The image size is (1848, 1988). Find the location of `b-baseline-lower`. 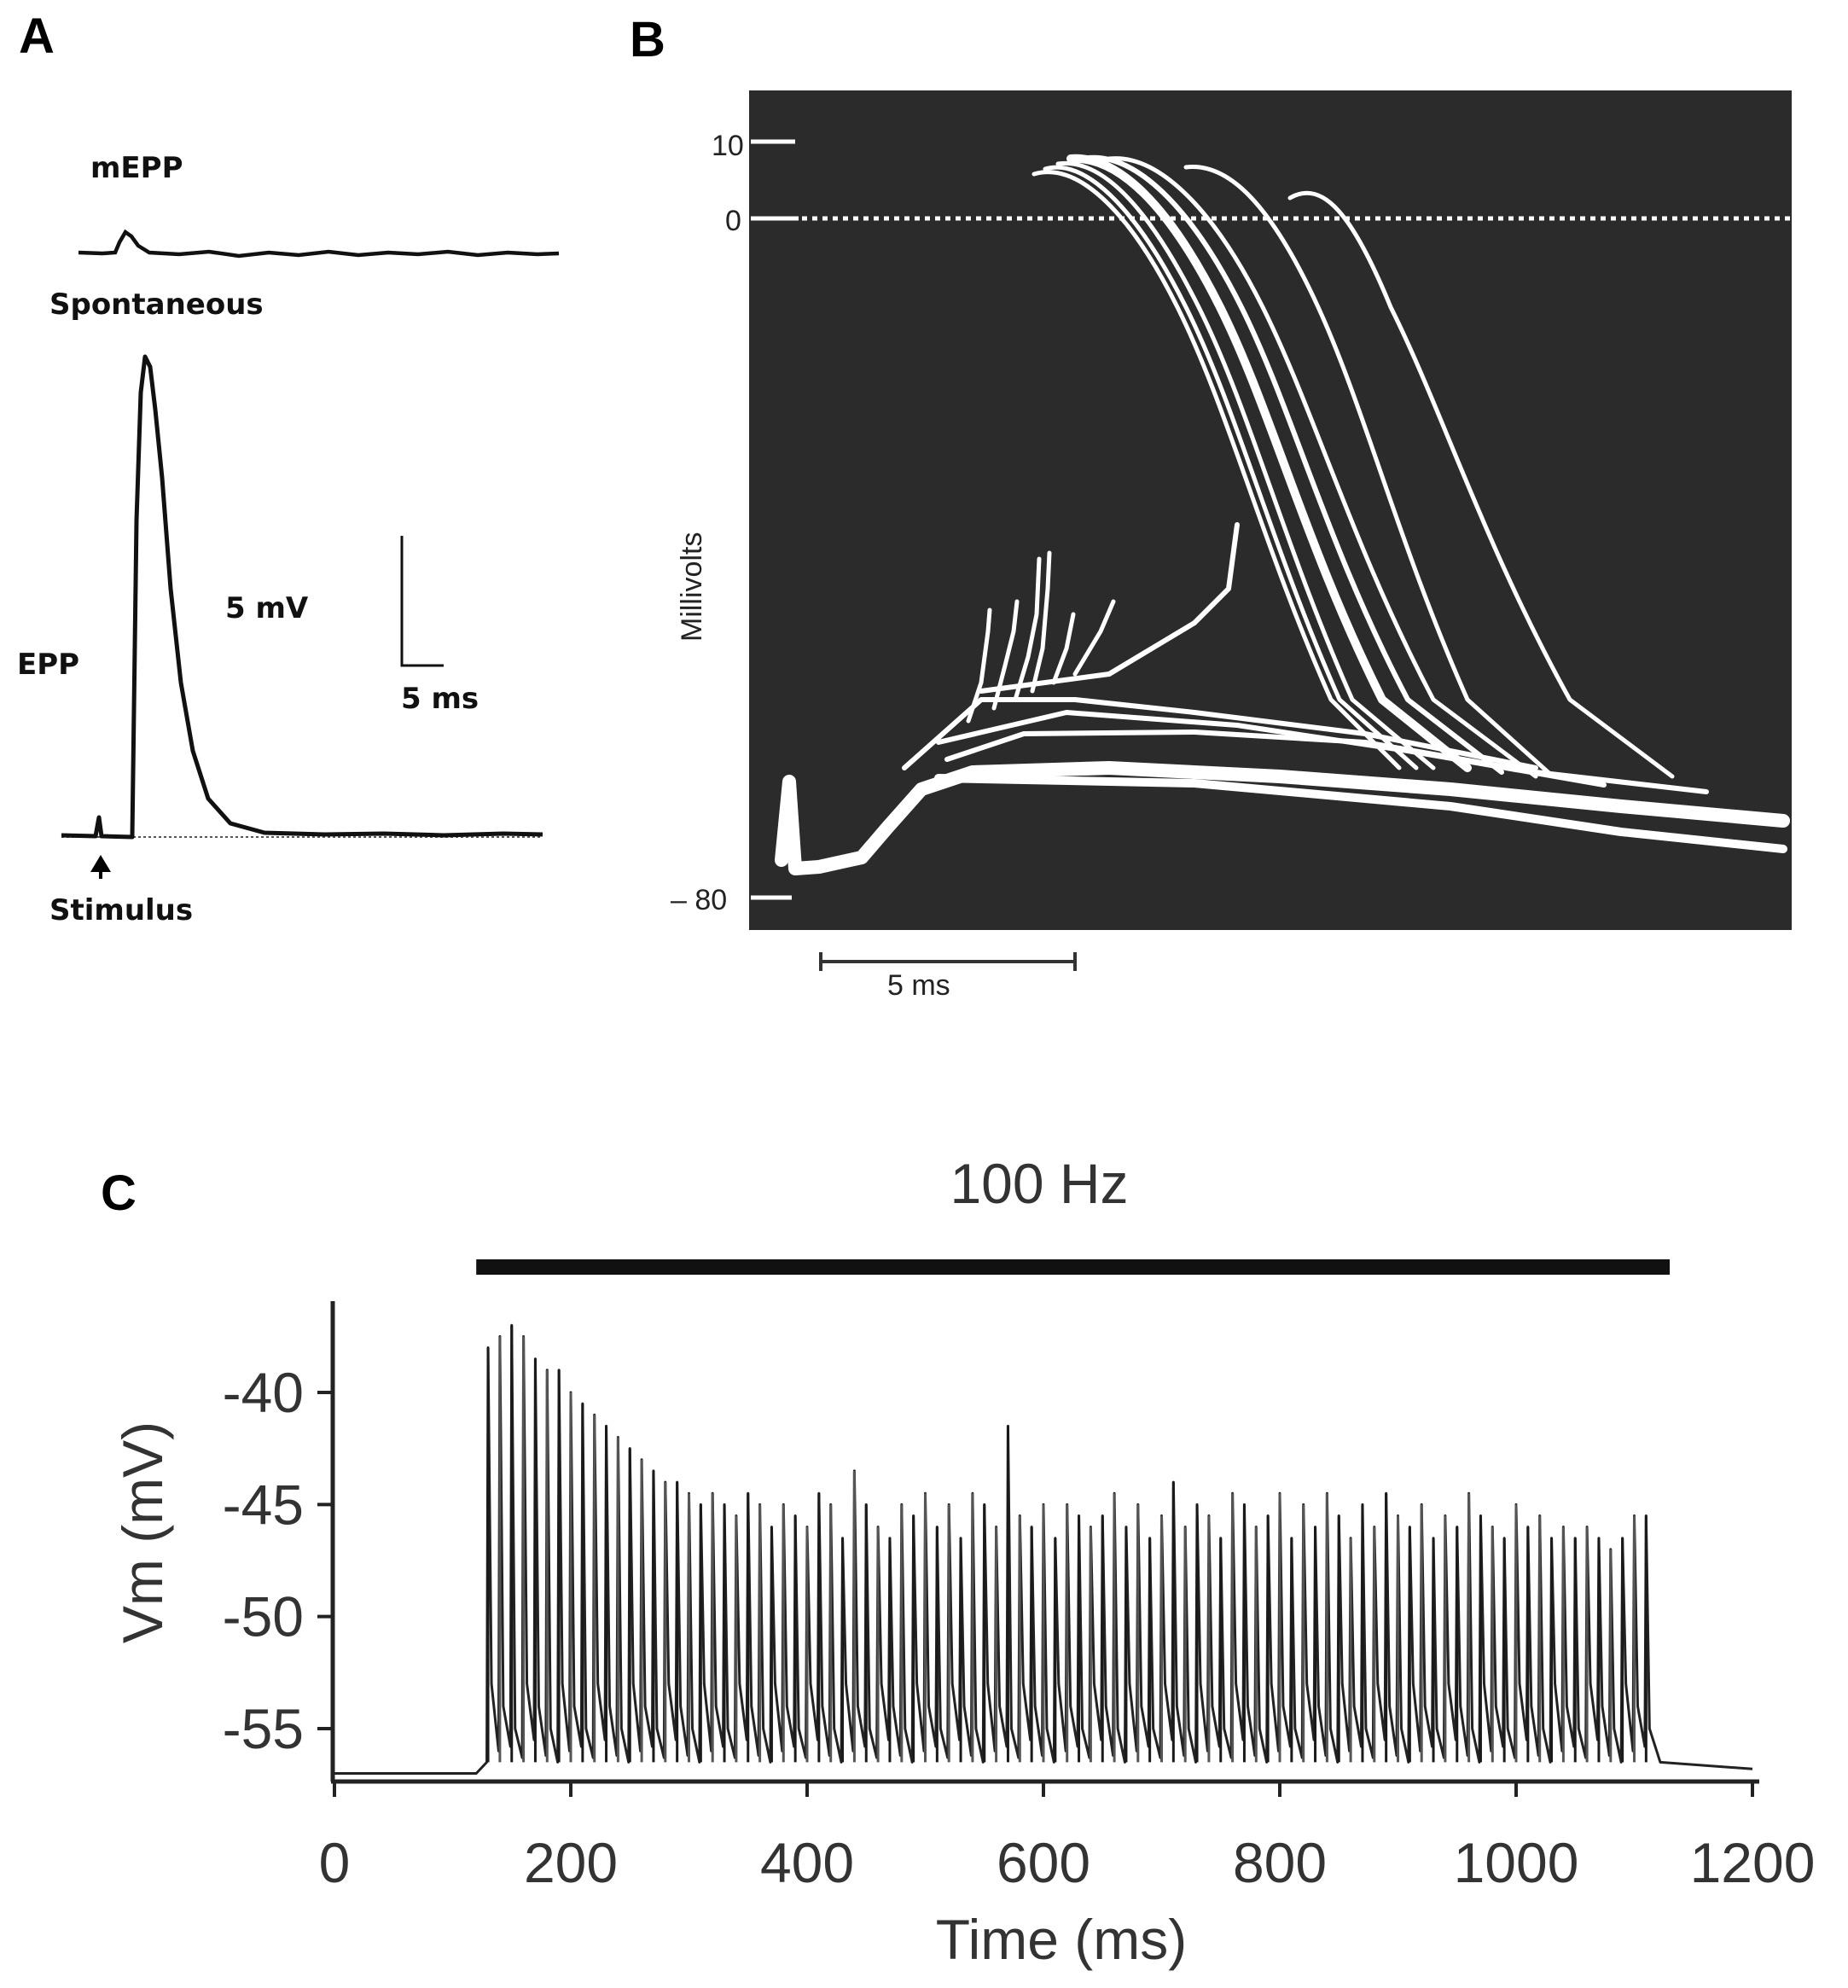

b-baseline-lower is located at coordinates (1360, 813).